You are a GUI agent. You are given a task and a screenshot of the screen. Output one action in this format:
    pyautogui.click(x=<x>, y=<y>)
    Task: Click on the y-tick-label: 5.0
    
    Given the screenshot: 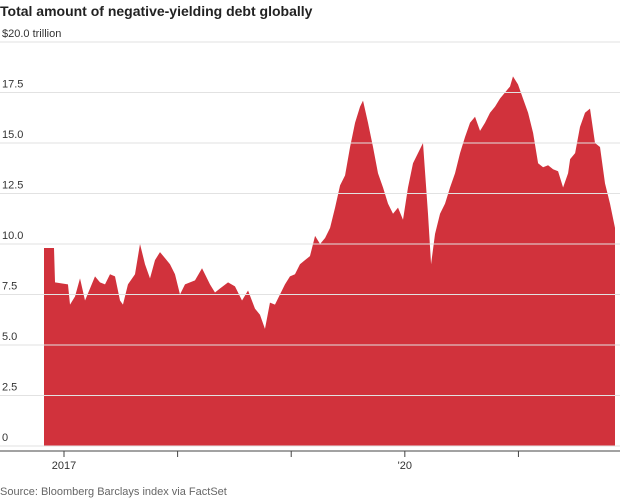 What is the action you would take?
    pyautogui.click(x=9, y=337)
    